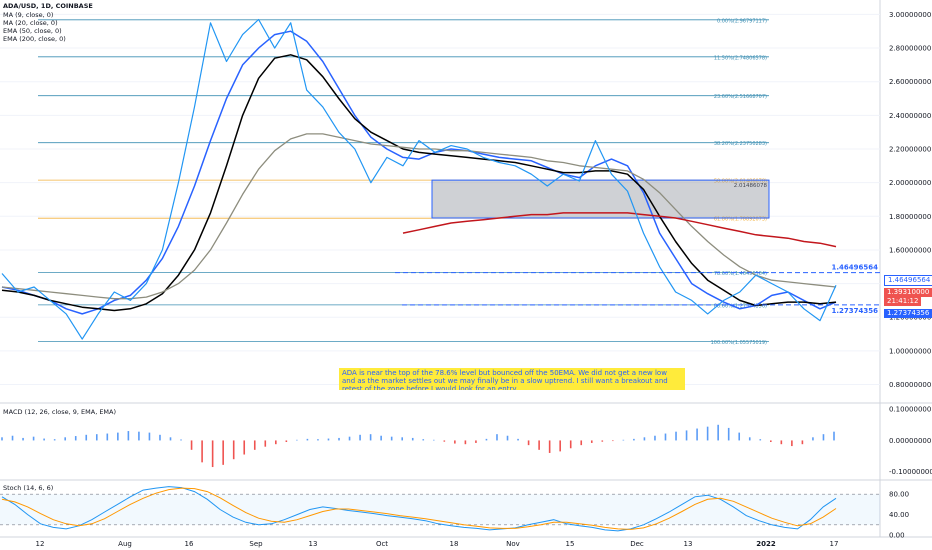 This screenshot has height=550, width=932. Describe the element at coordinates (30, 23) in the screenshot. I see `legend-ma20: MA (20, close, 0)` at that location.